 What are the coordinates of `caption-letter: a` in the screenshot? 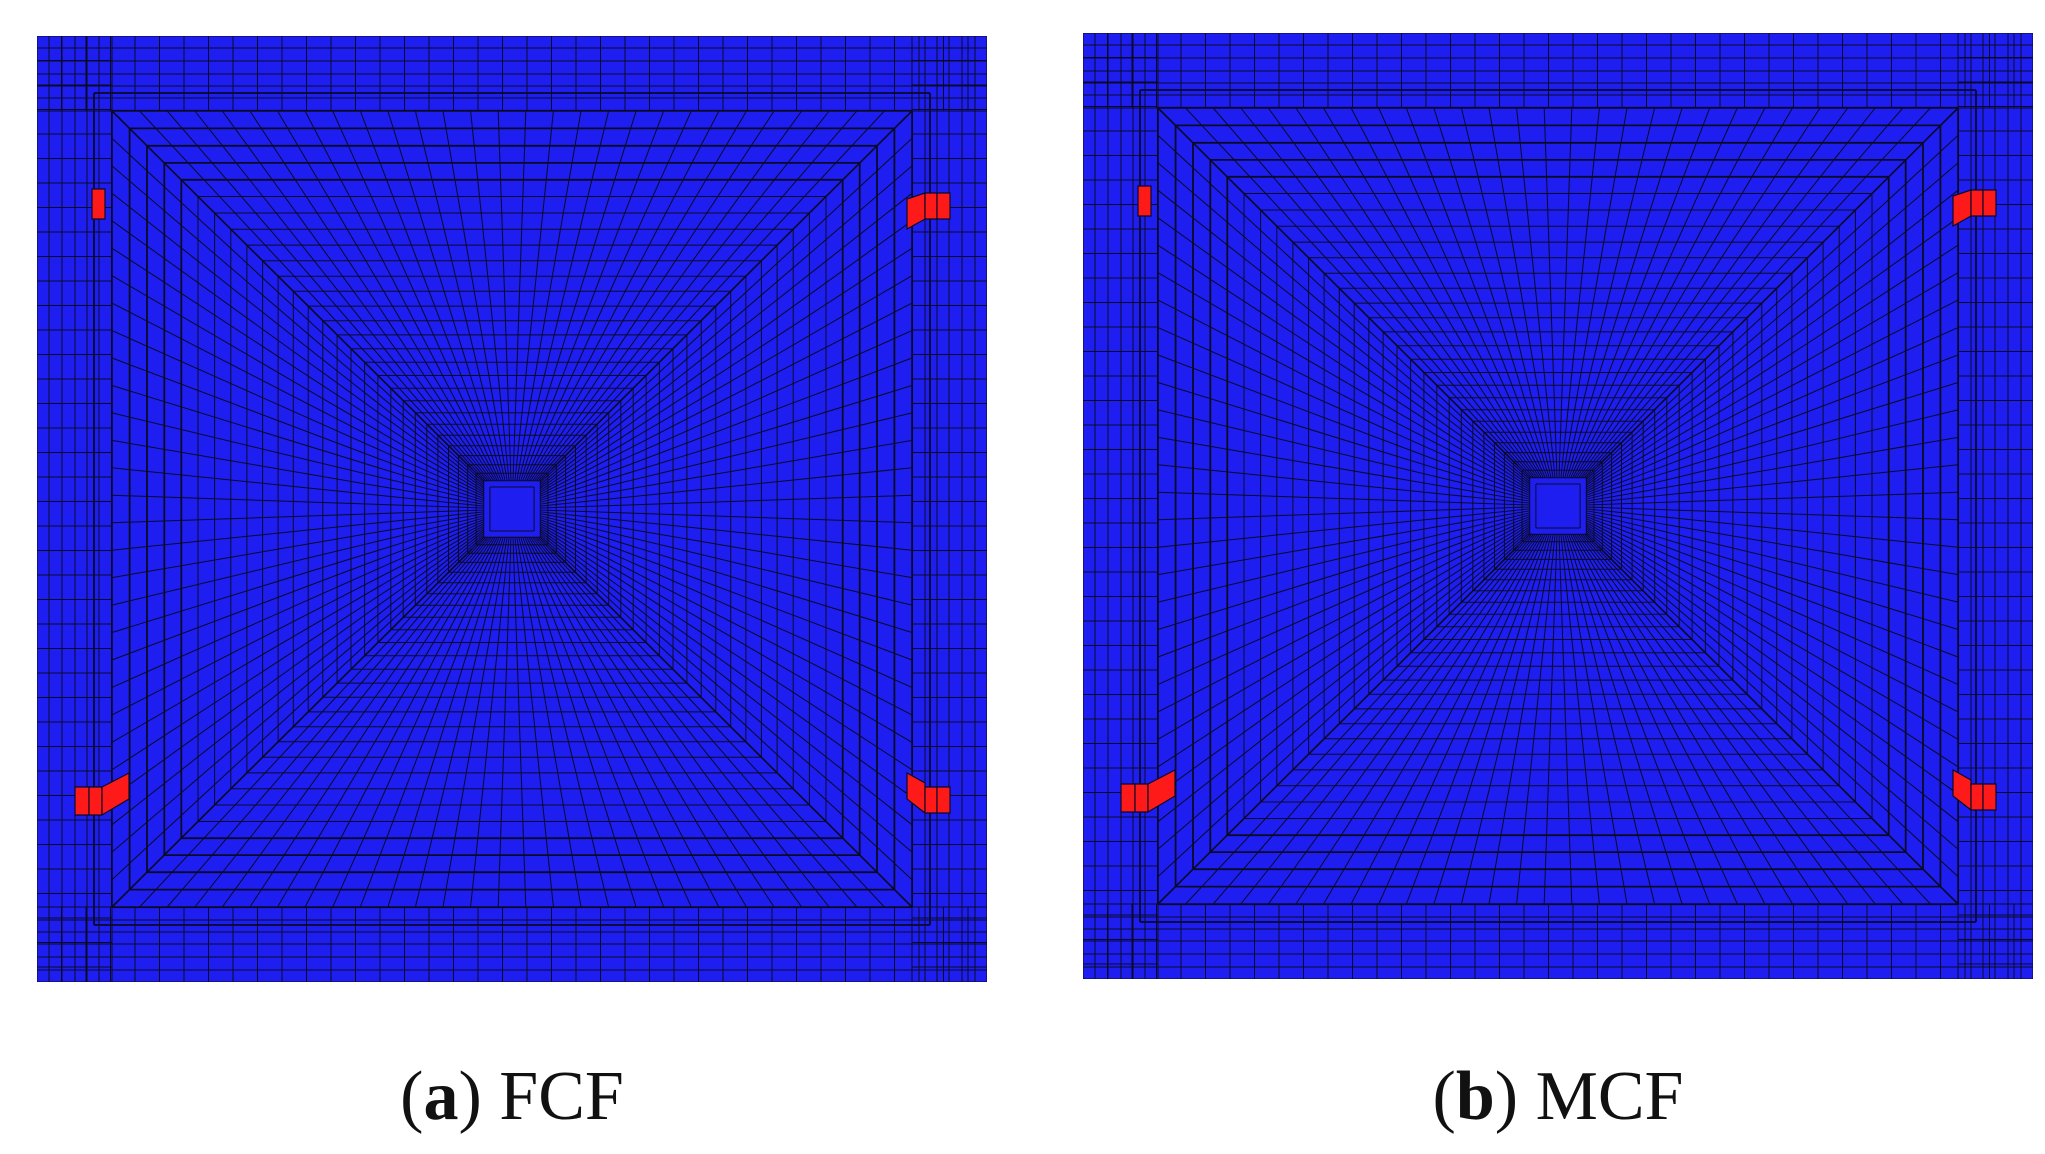 It's located at (441, 1096).